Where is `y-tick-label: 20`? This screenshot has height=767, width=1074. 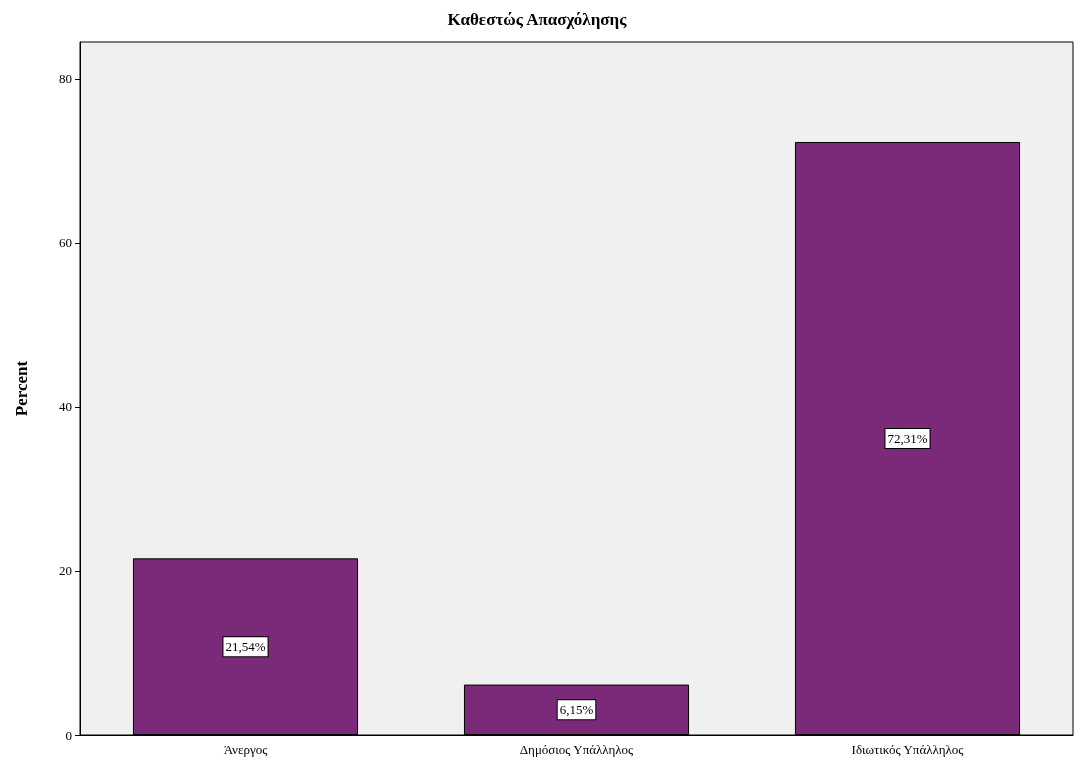 y-tick-label: 20 is located at coordinates (65, 571).